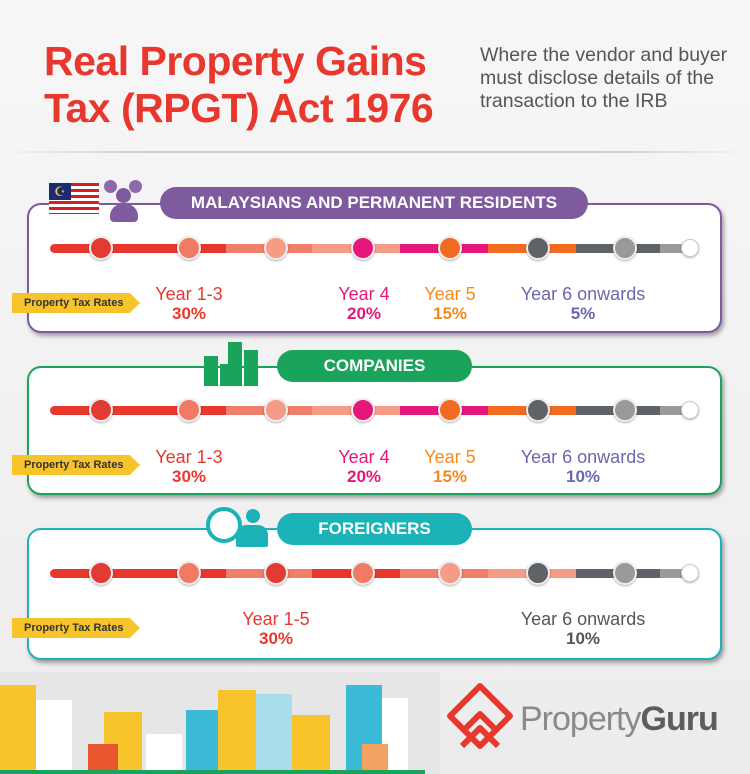 Image resolution: width=750 pixels, height=774 pixels. Describe the element at coordinates (375, 152) in the screenshot. I see `divider` at that location.